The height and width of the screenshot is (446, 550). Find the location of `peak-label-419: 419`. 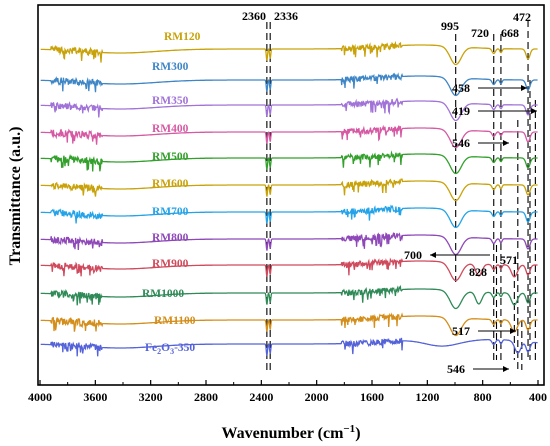

peak-label-419: 419 is located at coordinates (461, 111).